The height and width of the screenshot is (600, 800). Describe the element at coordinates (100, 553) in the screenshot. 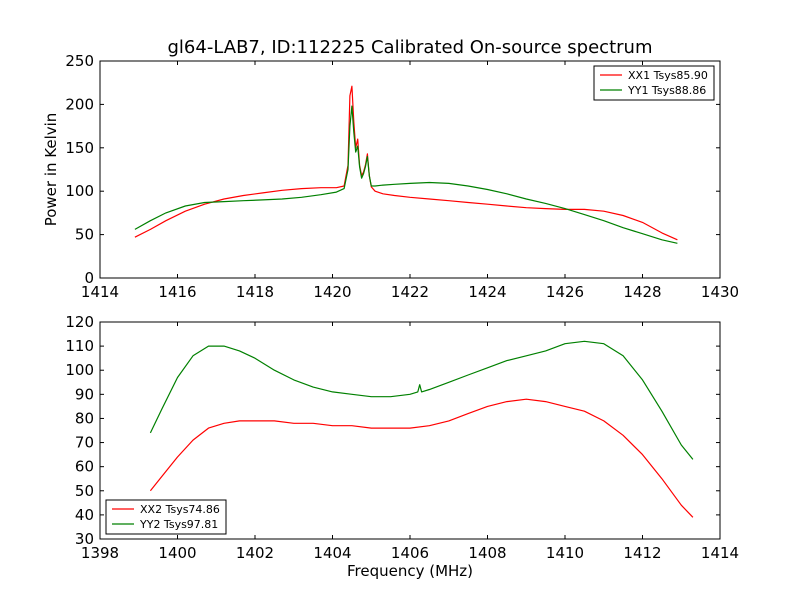

I see `x-tick-label: 1398` at that location.